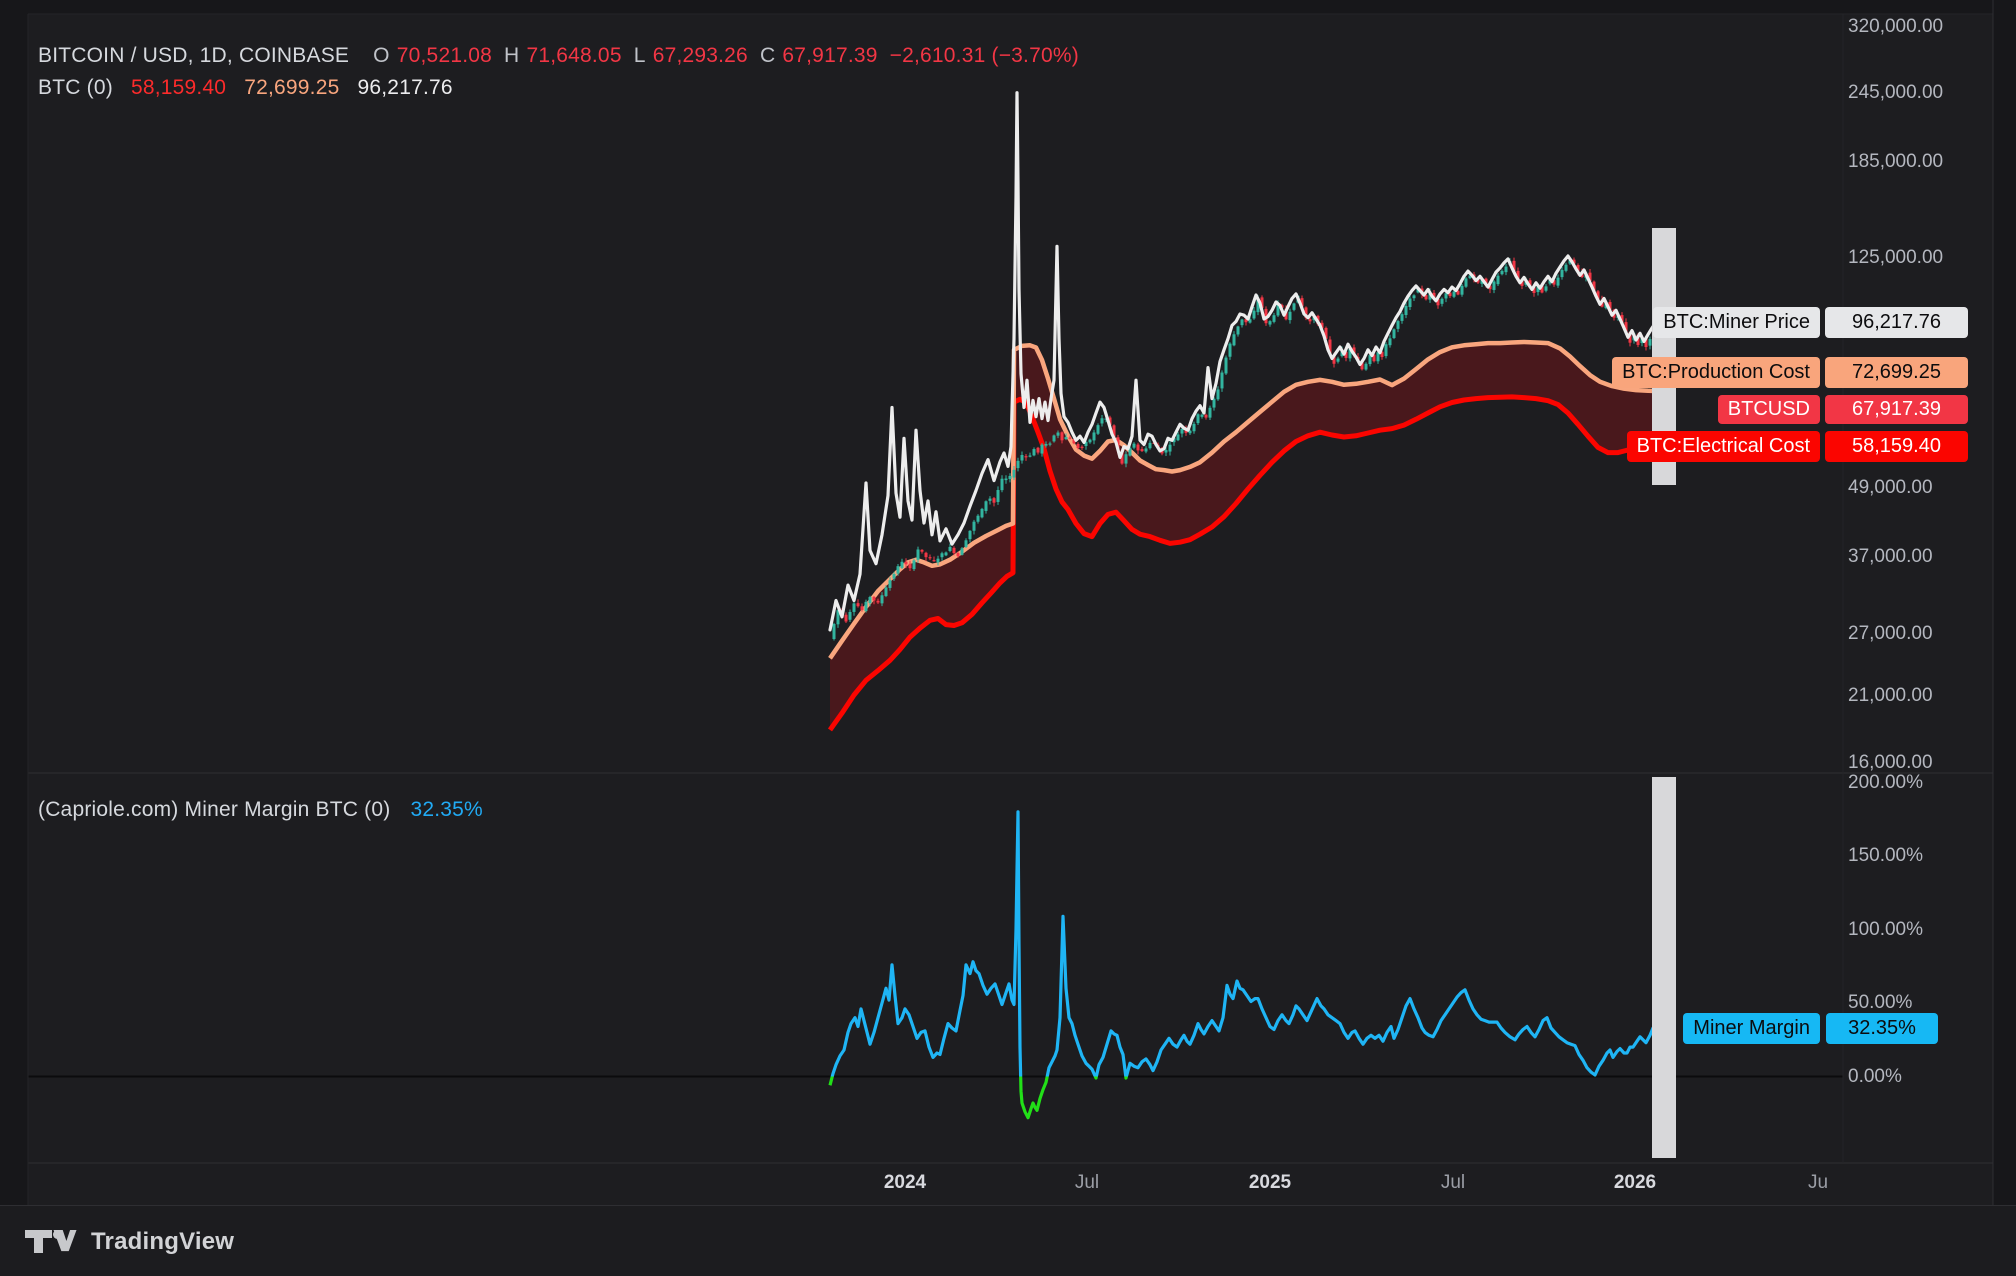  I want to click on production-cost-label-value: 72,699.25, so click(1896, 372).